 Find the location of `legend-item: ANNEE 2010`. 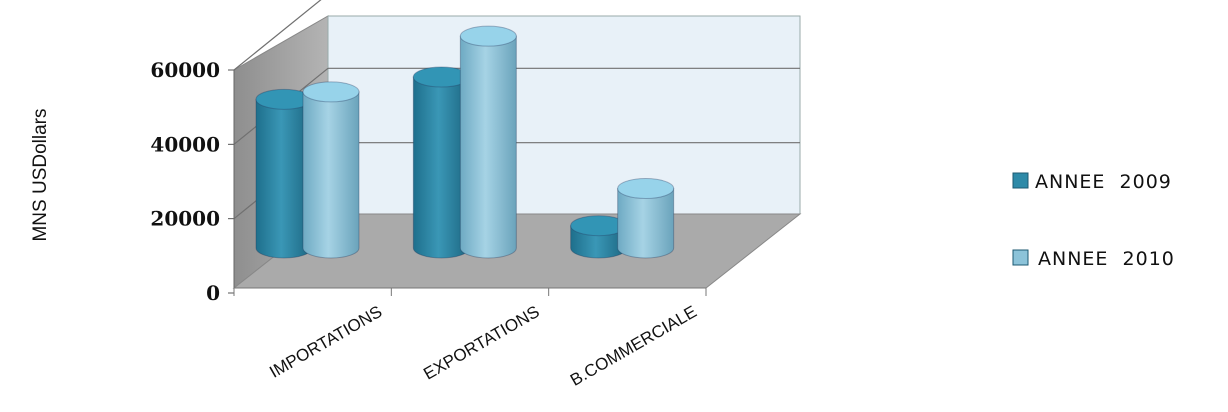

legend-item: ANNEE 2010 is located at coordinates (1093, 259).